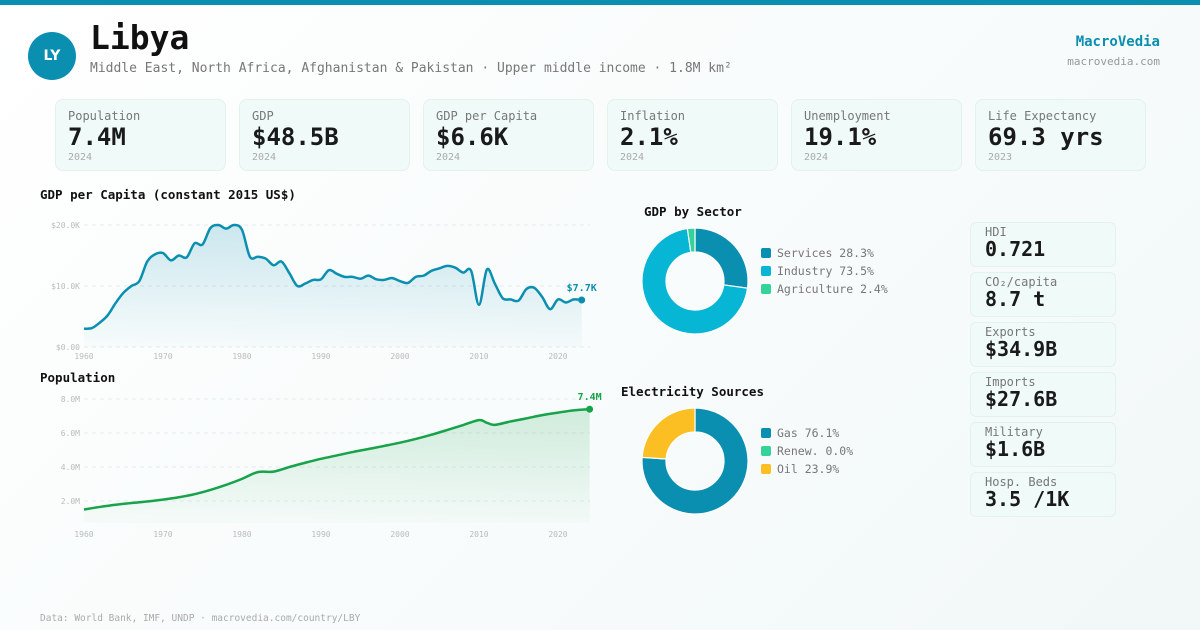 The image size is (1200, 630). What do you see at coordinates (1014, 432) in the screenshot?
I see `side-label: Military` at bounding box center [1014, 432].